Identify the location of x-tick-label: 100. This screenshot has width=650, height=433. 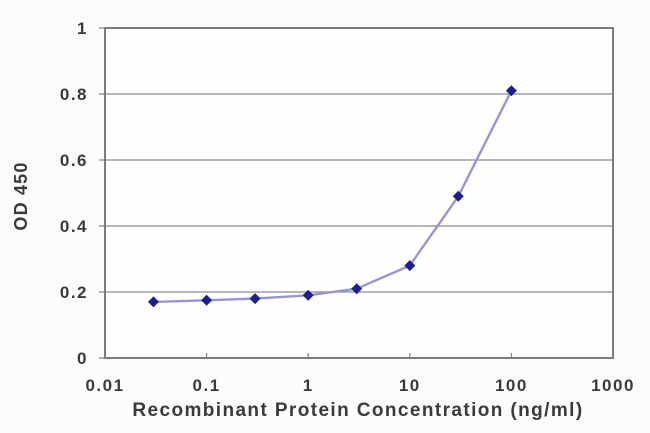
(511, 385).